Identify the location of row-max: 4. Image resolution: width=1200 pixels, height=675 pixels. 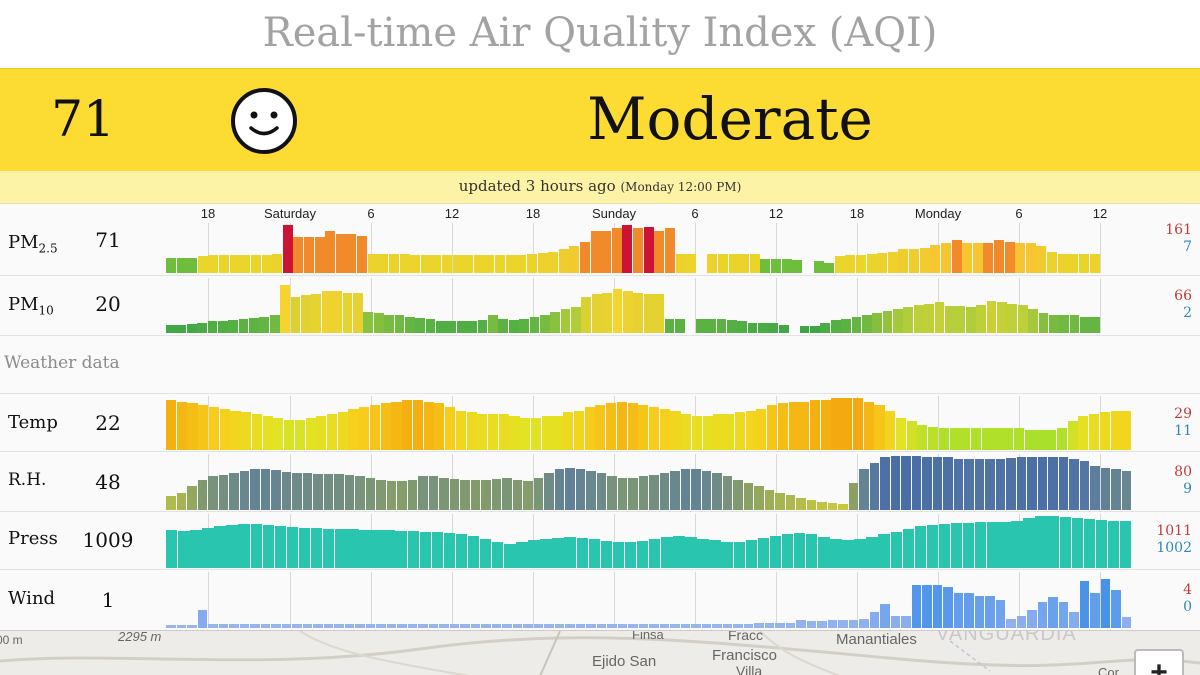
(1187, 590).